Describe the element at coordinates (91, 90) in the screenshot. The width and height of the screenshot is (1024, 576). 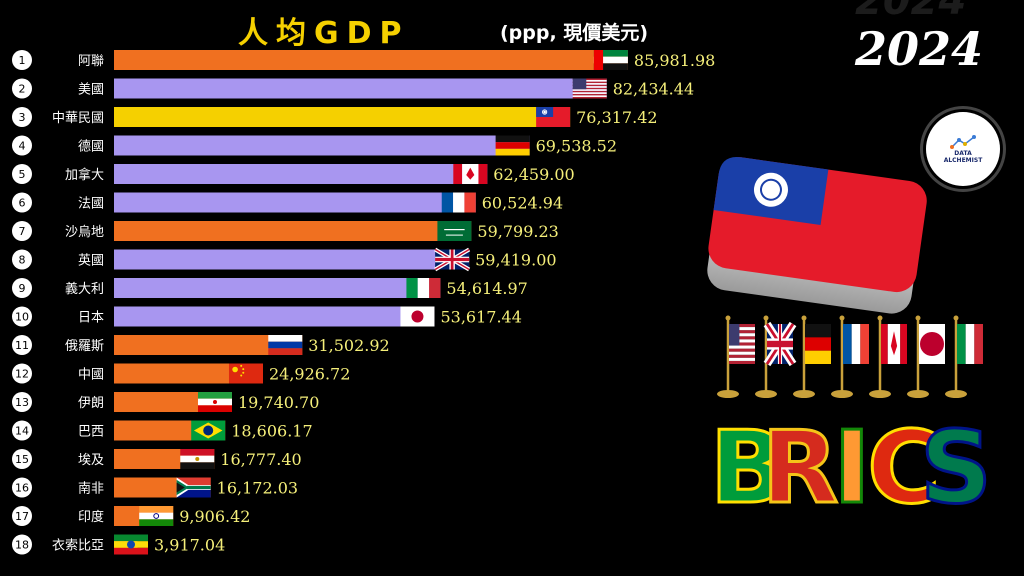
I see `category-label: 美國` at that location.